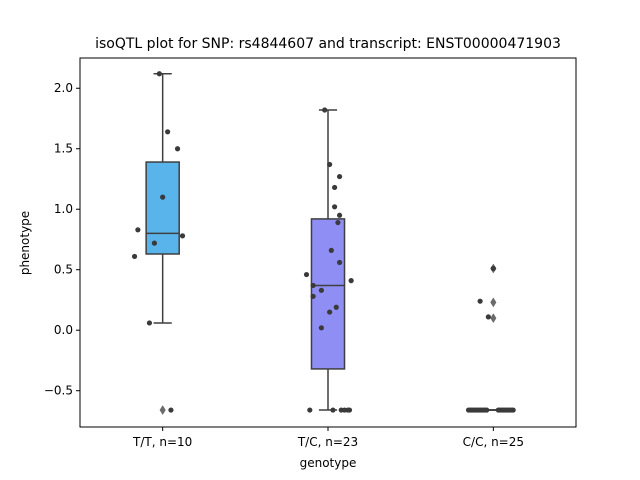 This screenshot has width=640, height=480. What do you see at coordinates (63, 270) in the screenshot?
I see `y-tick-label: 0.5` at bounding box center [63, 270].